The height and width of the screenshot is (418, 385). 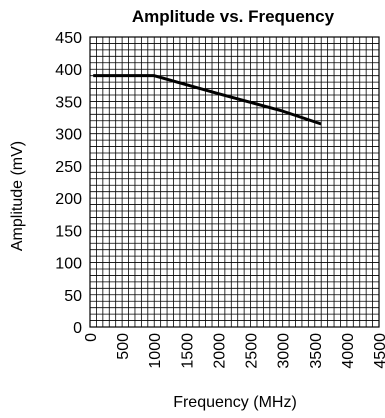 What do you see at coordinates (284, 351) in the screenshot?
I see `x-tick-label: 3000` at bounding box center [284, 351].